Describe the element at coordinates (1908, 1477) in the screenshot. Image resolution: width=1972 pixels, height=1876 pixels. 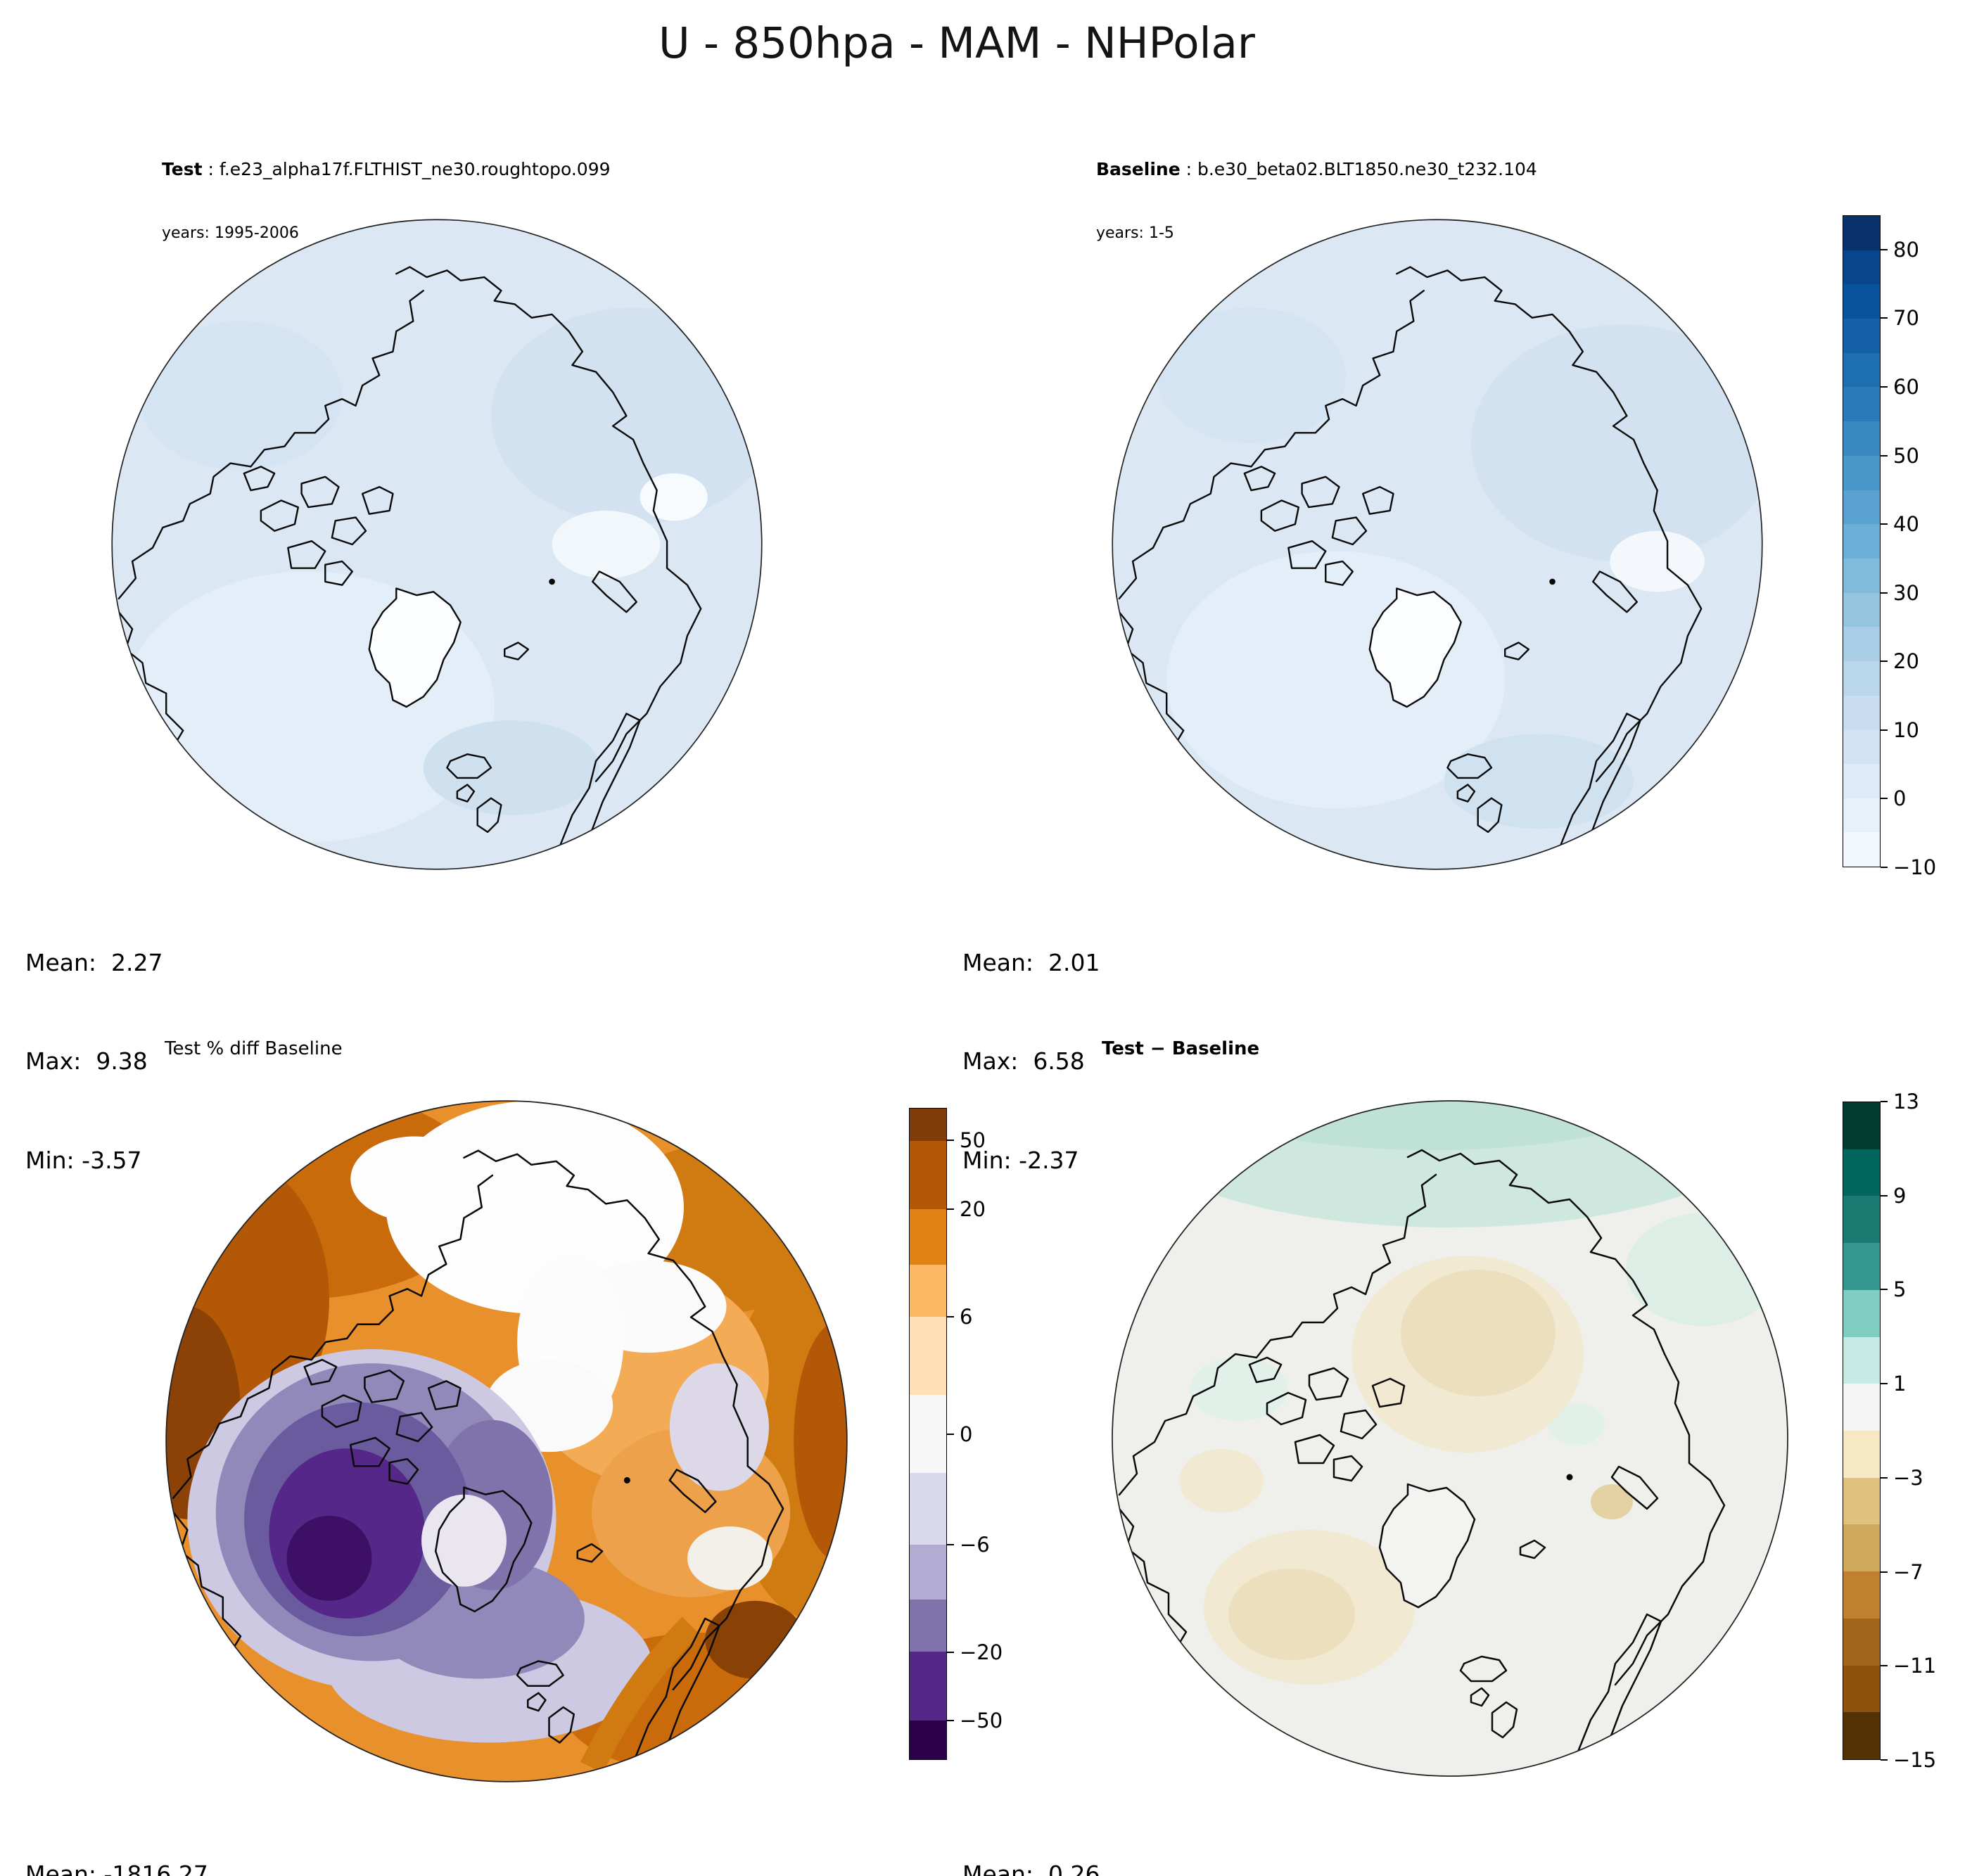
I see `colorbar-tick-label: −3` at that location.